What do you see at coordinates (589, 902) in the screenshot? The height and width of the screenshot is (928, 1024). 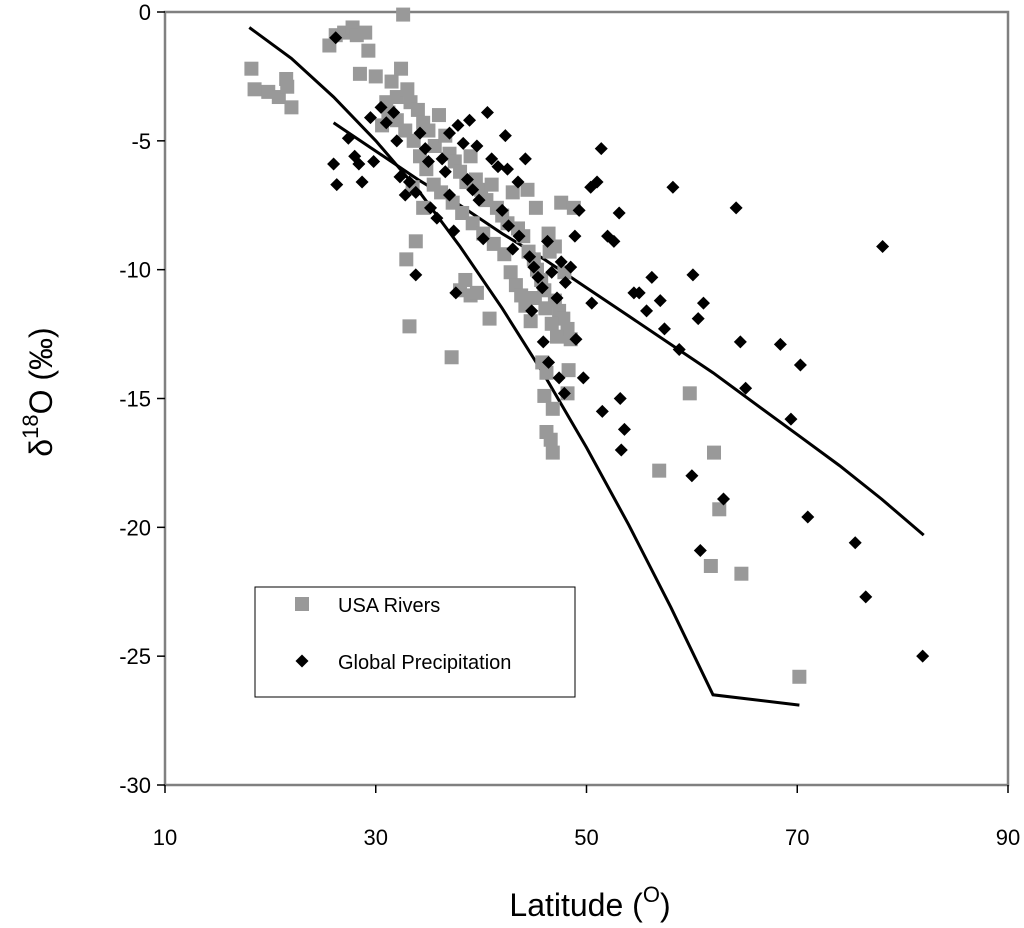 I see `x-axis-title: Latitude (O)` at bounding box center [589, 902].